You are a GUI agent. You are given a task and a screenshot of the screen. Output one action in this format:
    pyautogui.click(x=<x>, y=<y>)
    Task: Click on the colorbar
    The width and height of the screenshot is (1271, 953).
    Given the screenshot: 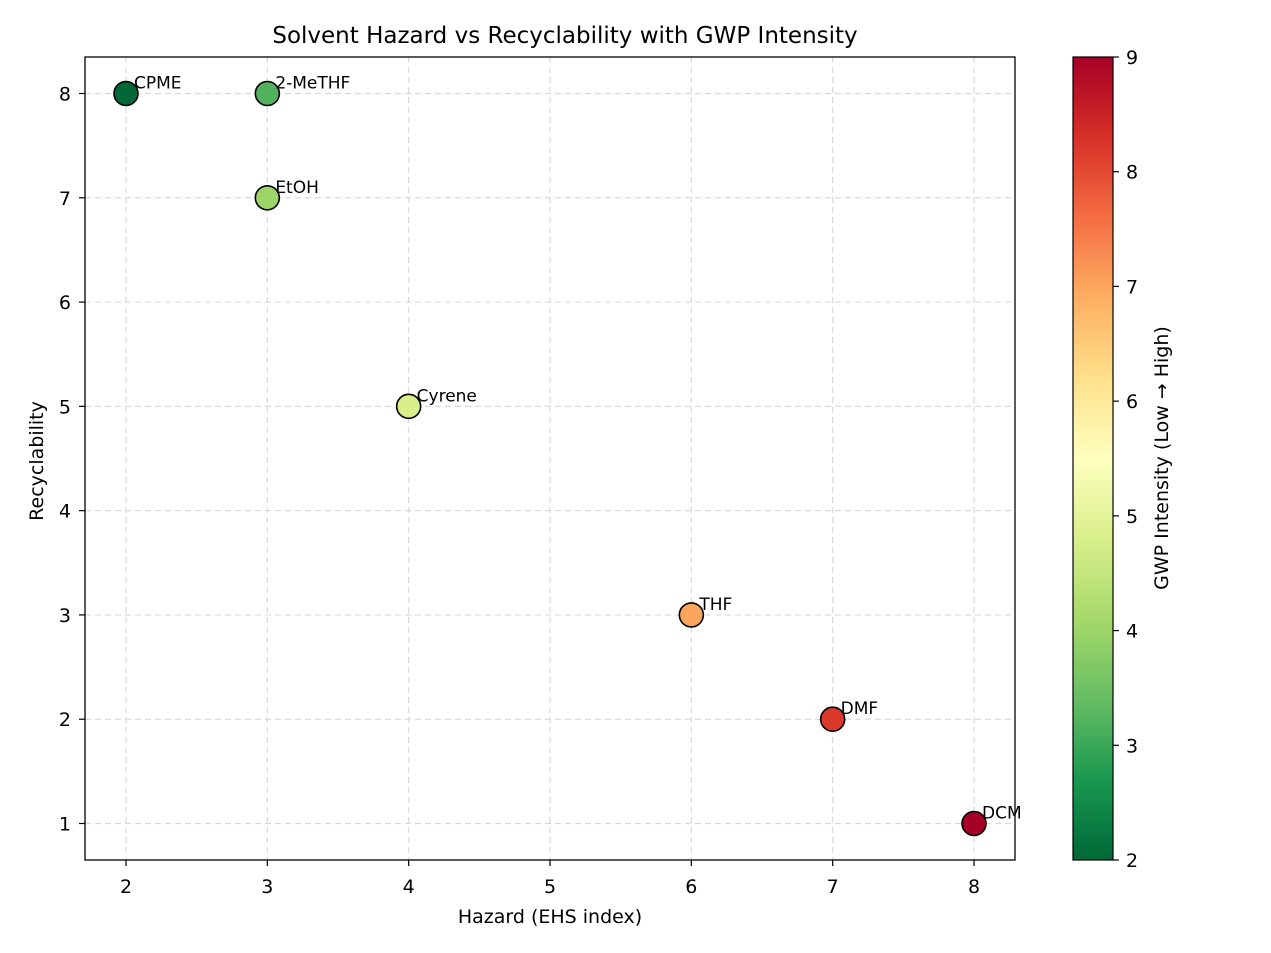 What is the action you would take?
    pyautogui.click(x=1093, y=458)
    